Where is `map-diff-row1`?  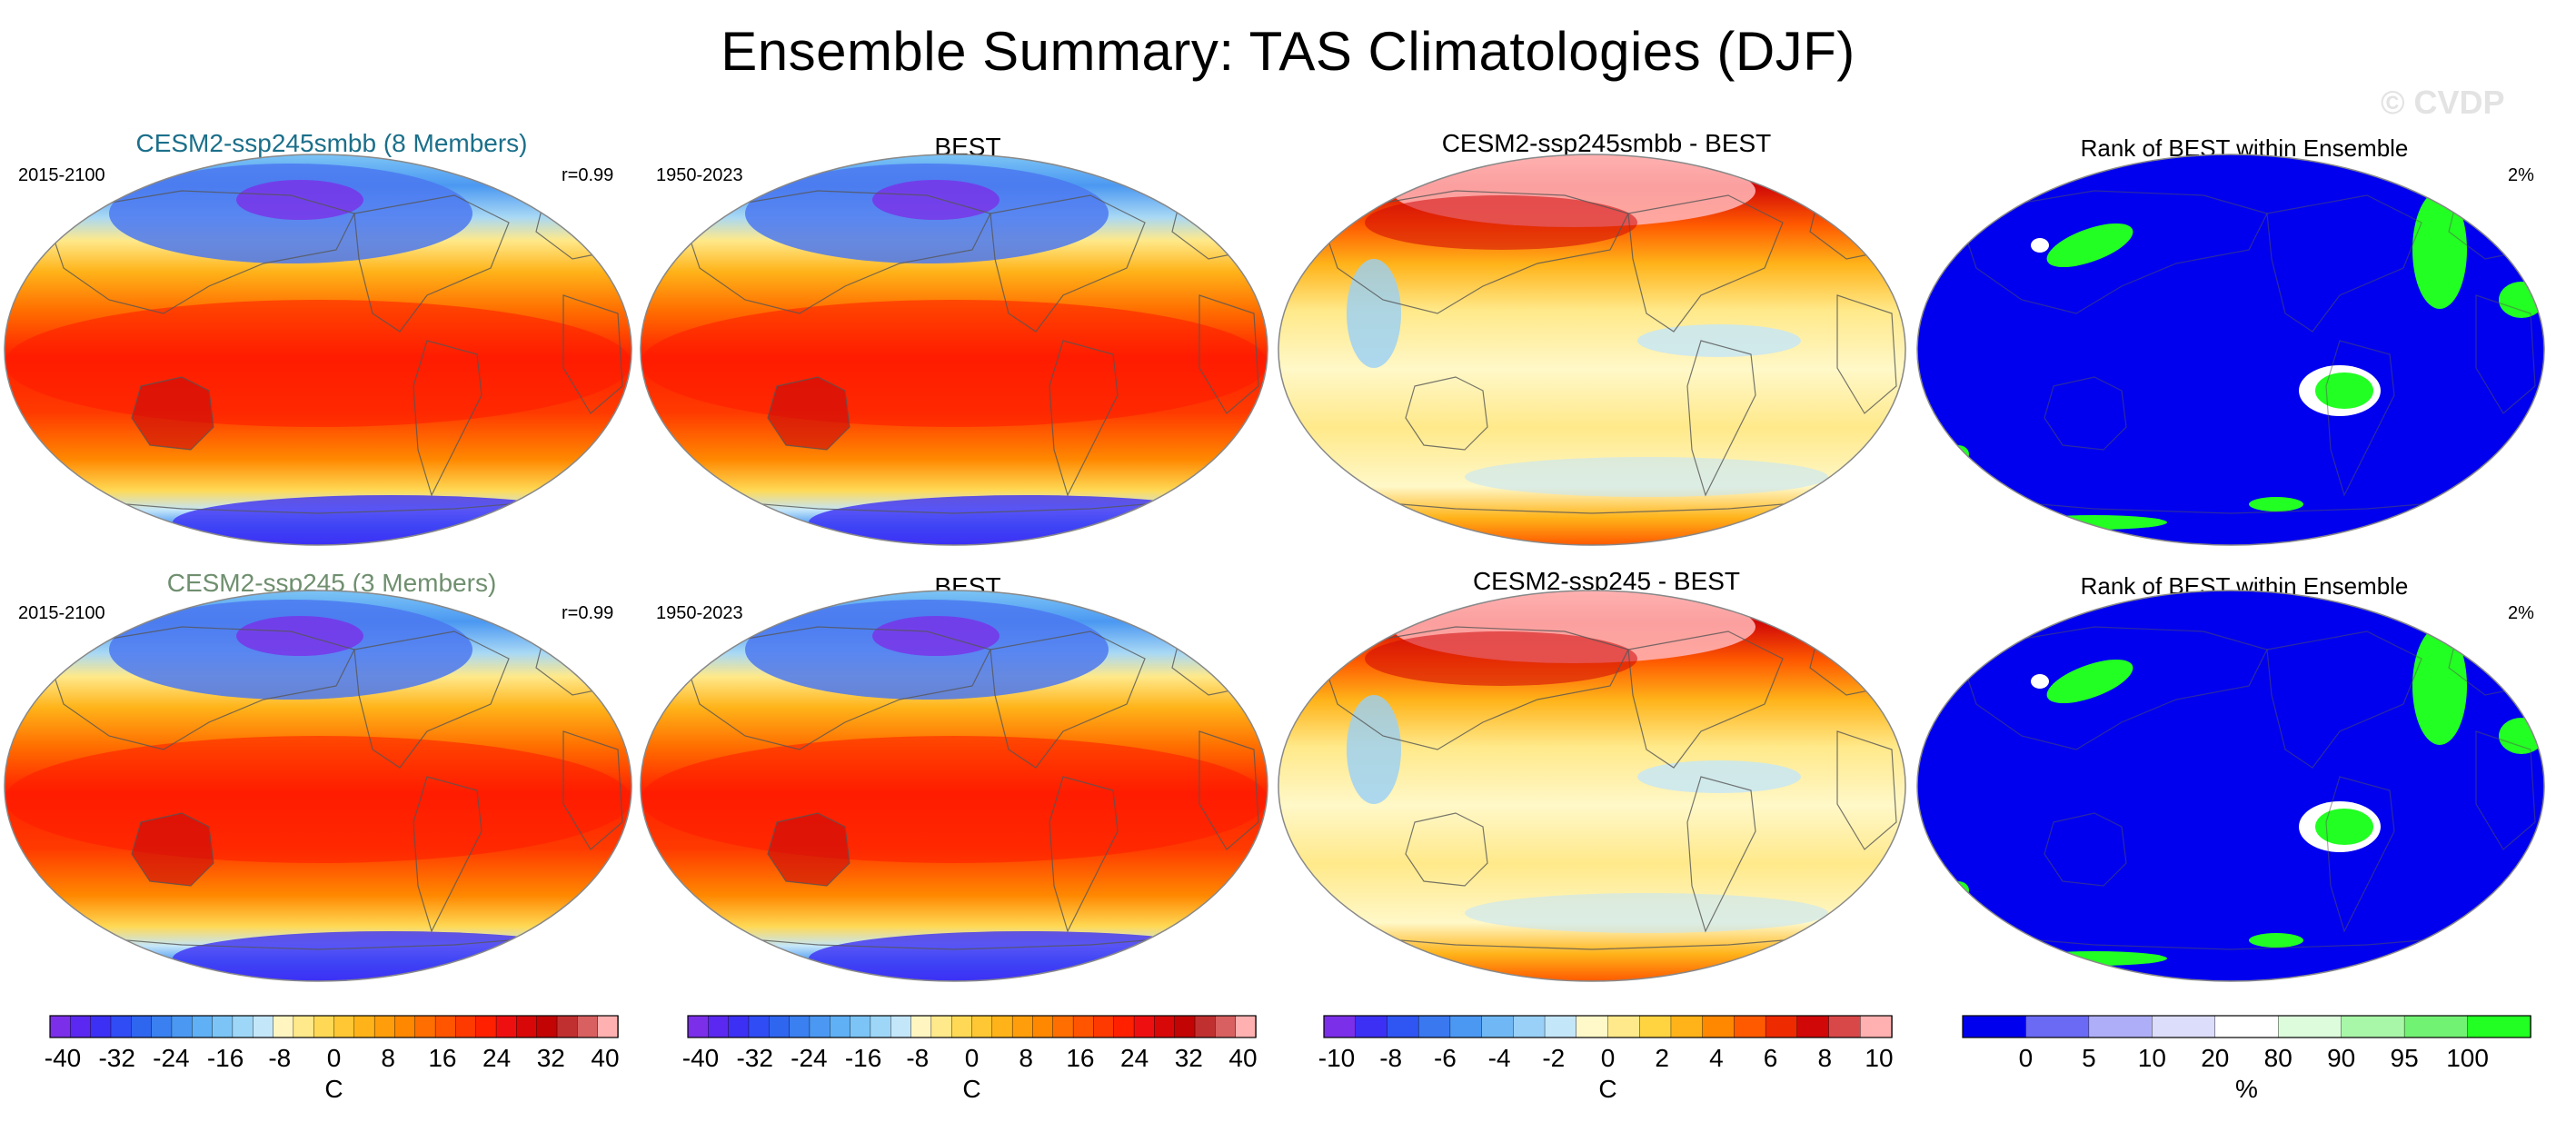 map-diff-row1 is located at coordinates (1592, 350).